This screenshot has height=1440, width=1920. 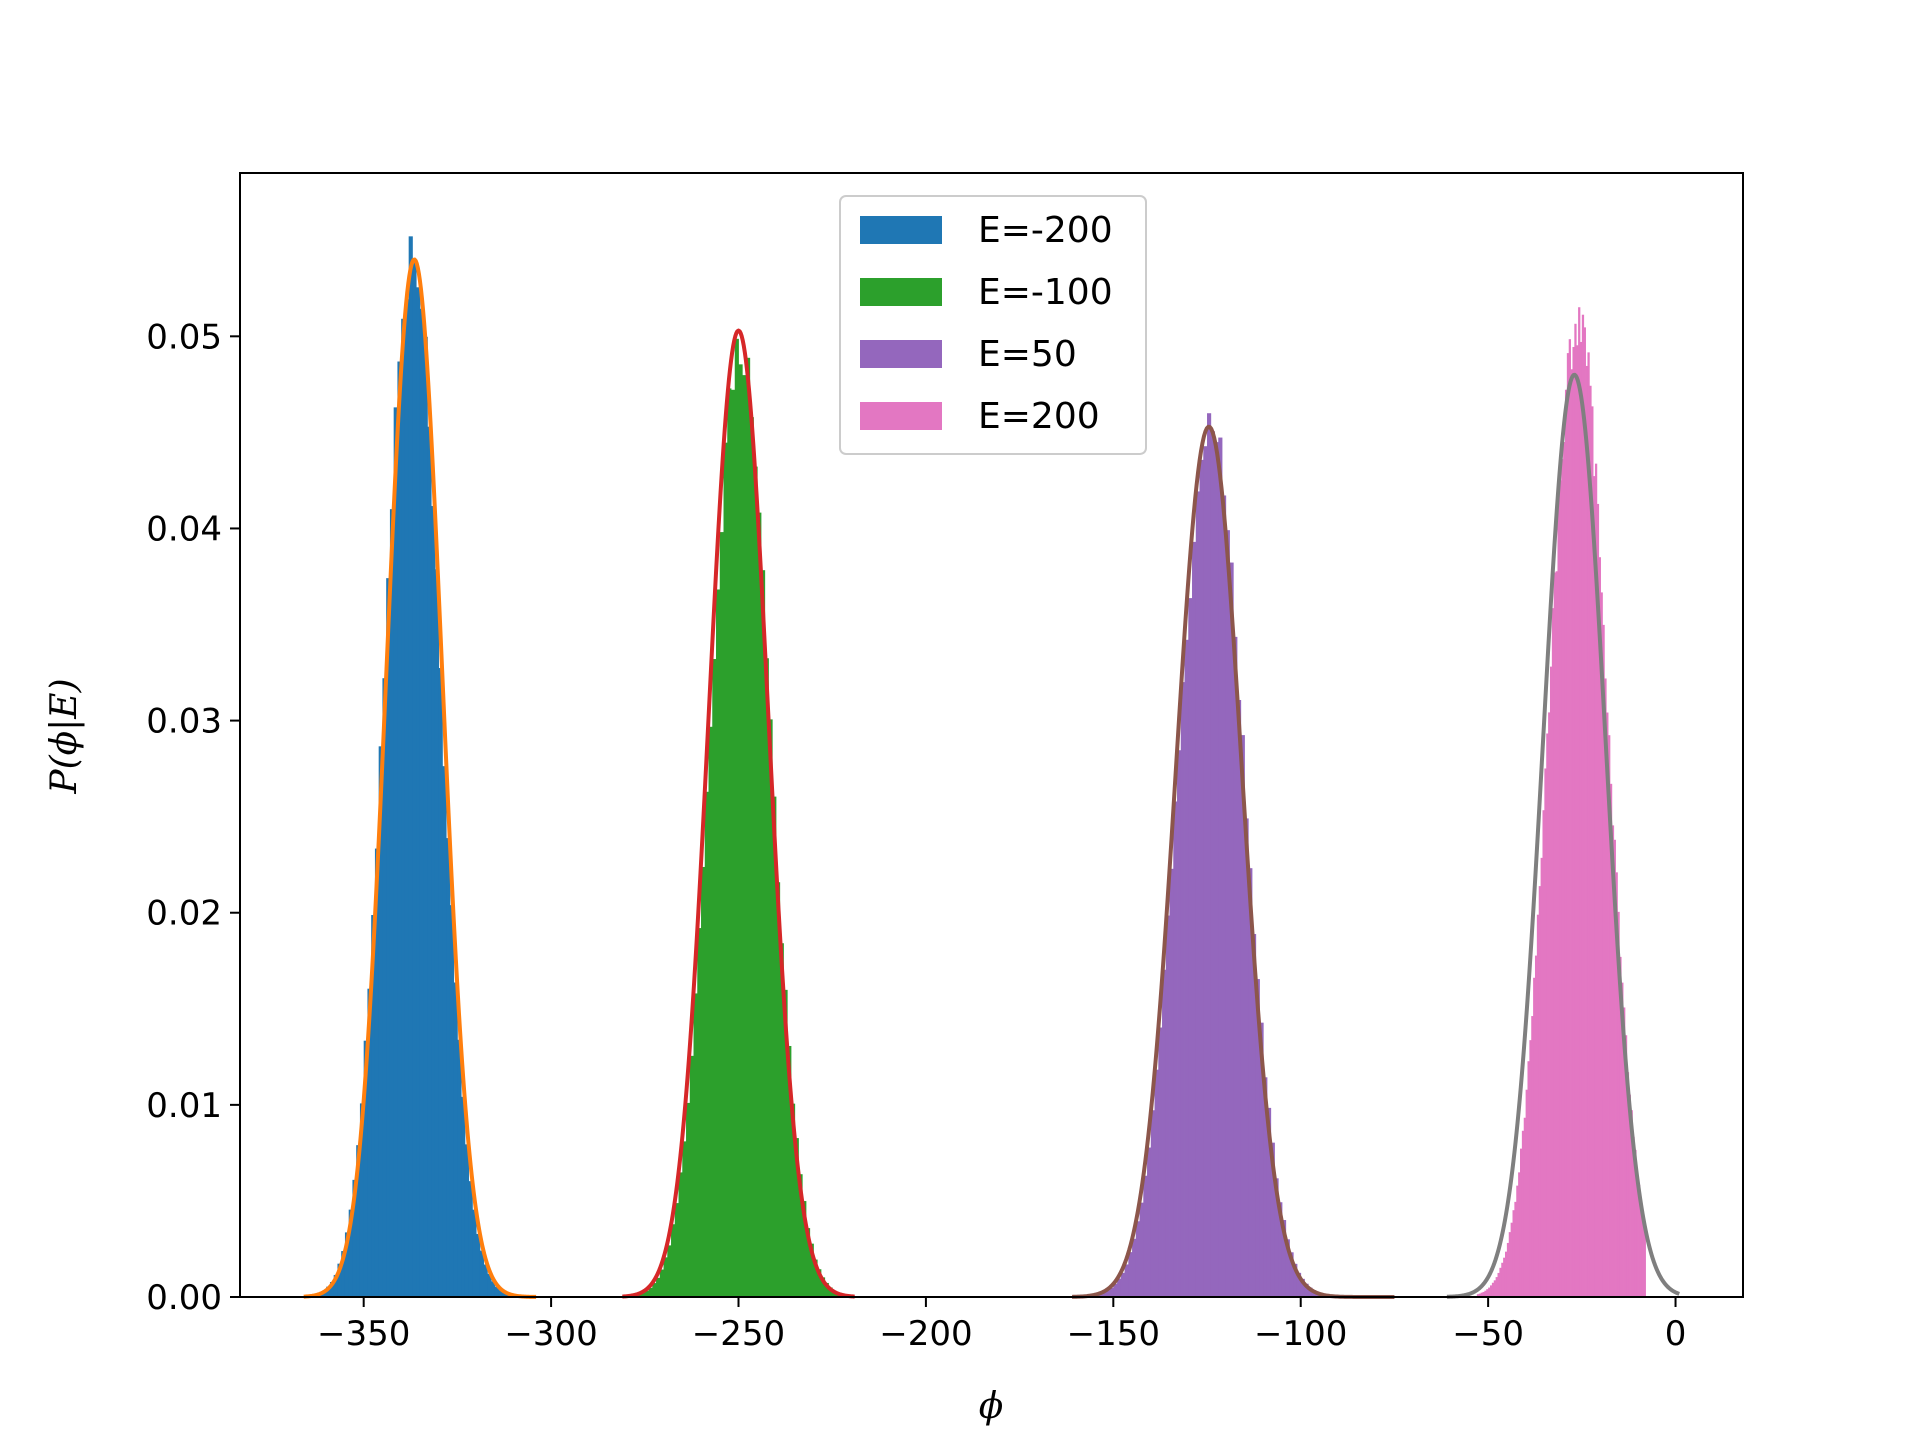 I want to click on fit-curve, so click(x=1563, y=835).